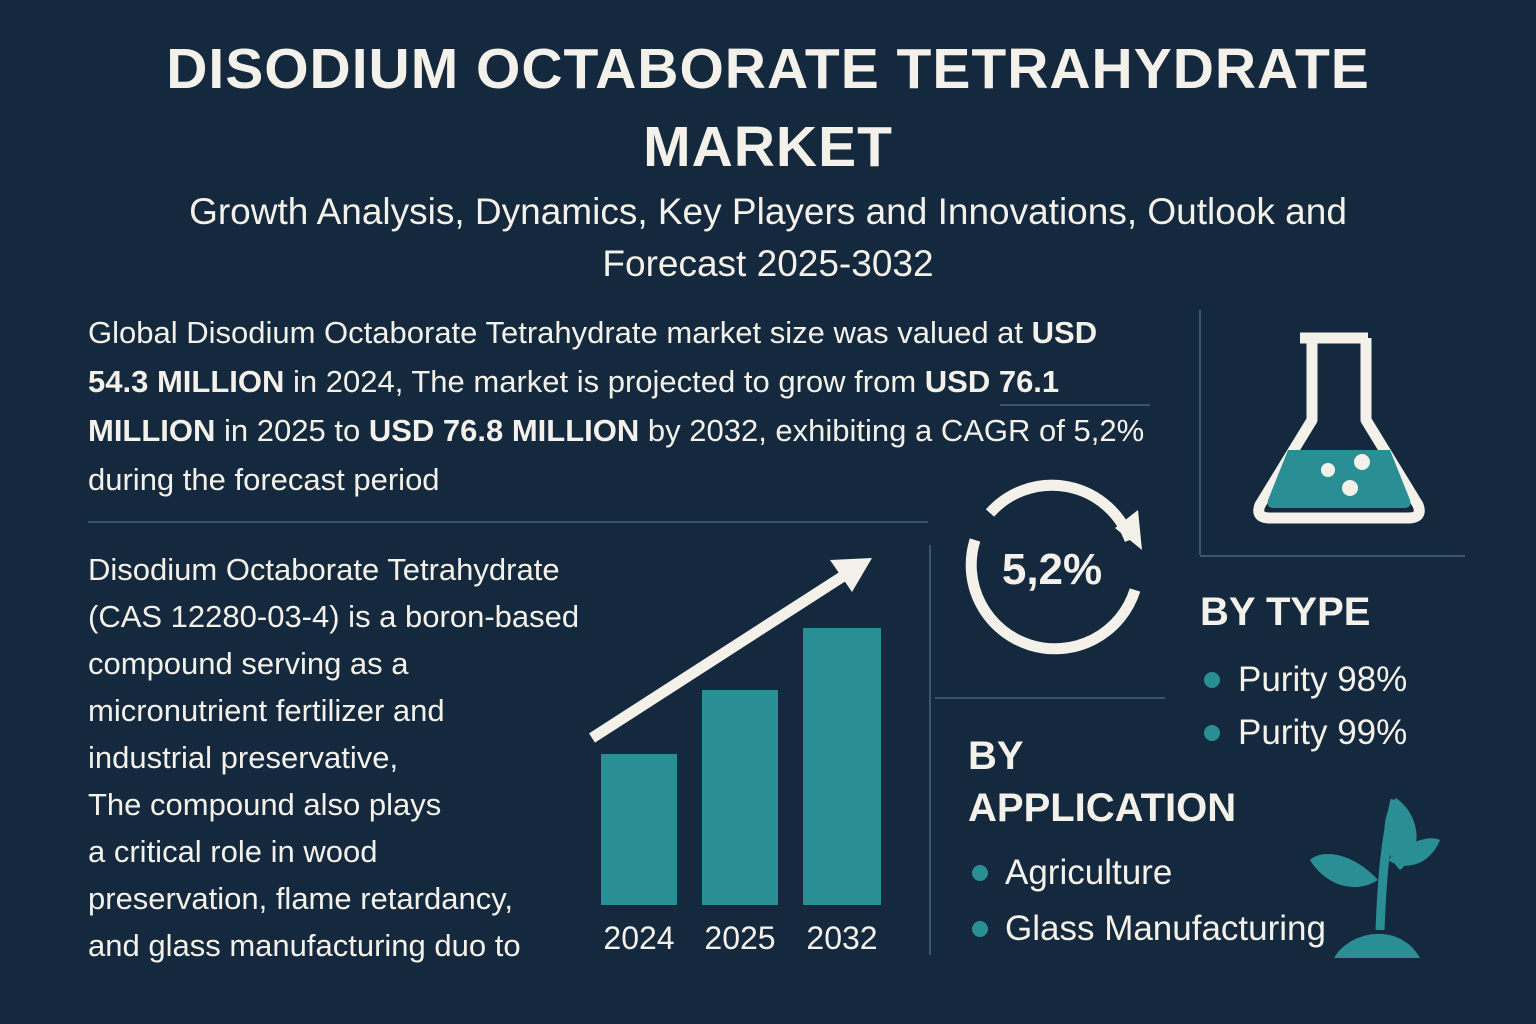 The height and width of the screenshot is (1024, 1536). I want to click on highlight: USD 76.1 MILLION, so click(574, 406).